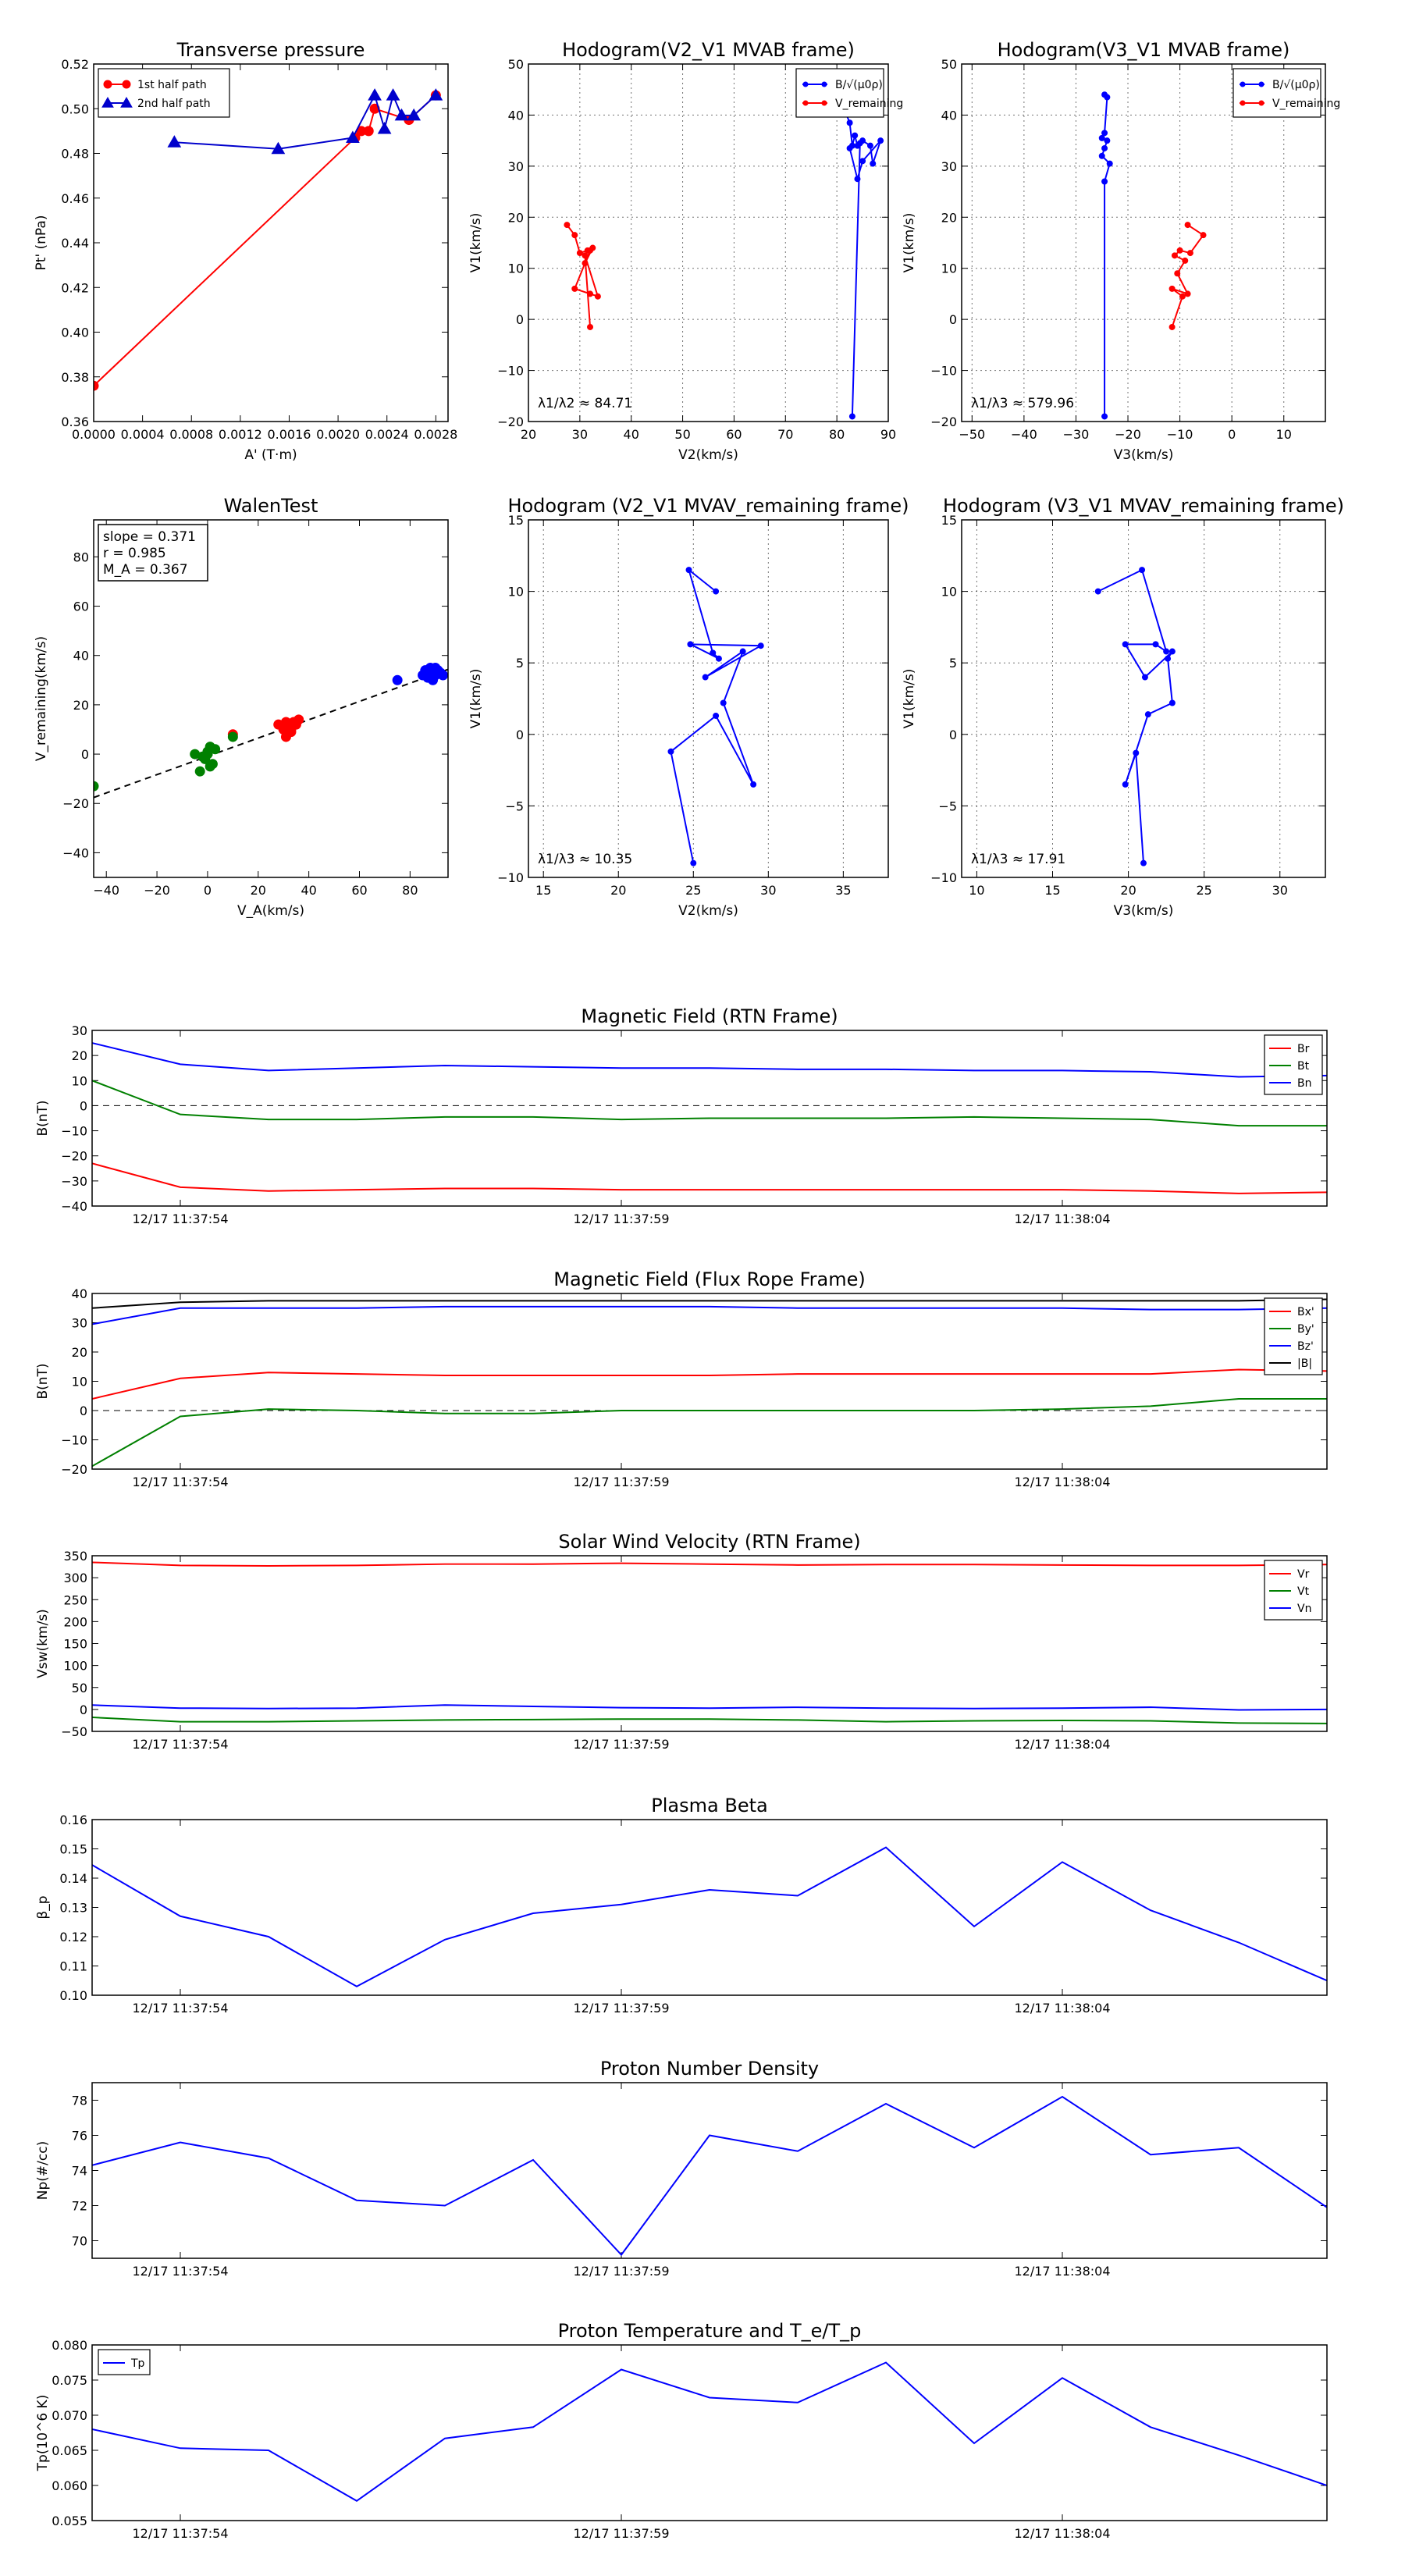 This screenshot has width=1405, height=2576. I want to click on chart-title: Hodogram (V3_V1 MVAV_remaining frame), so click(1144, 506).